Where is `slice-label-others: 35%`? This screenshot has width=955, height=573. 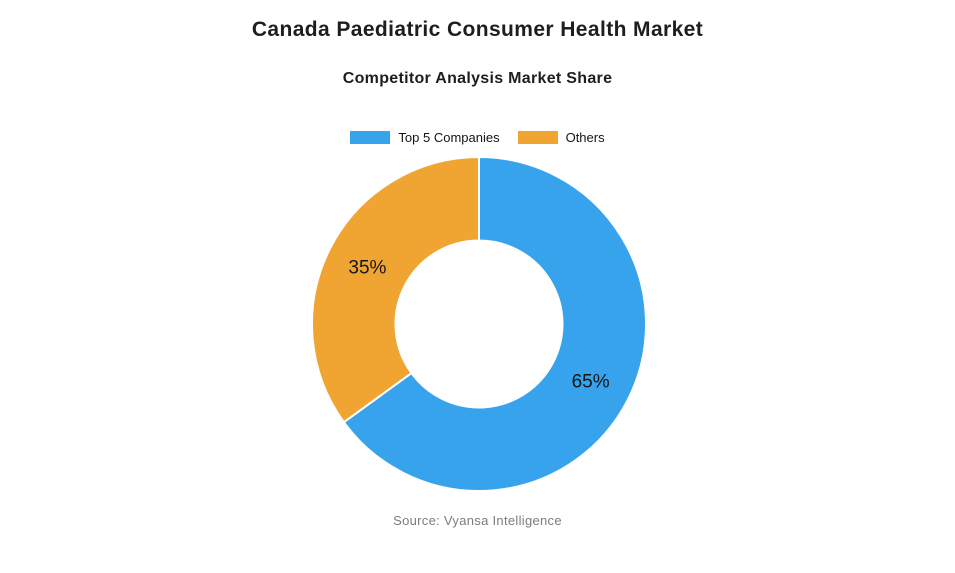 slice-label-others: 35% is located at coordinates (367, 268).